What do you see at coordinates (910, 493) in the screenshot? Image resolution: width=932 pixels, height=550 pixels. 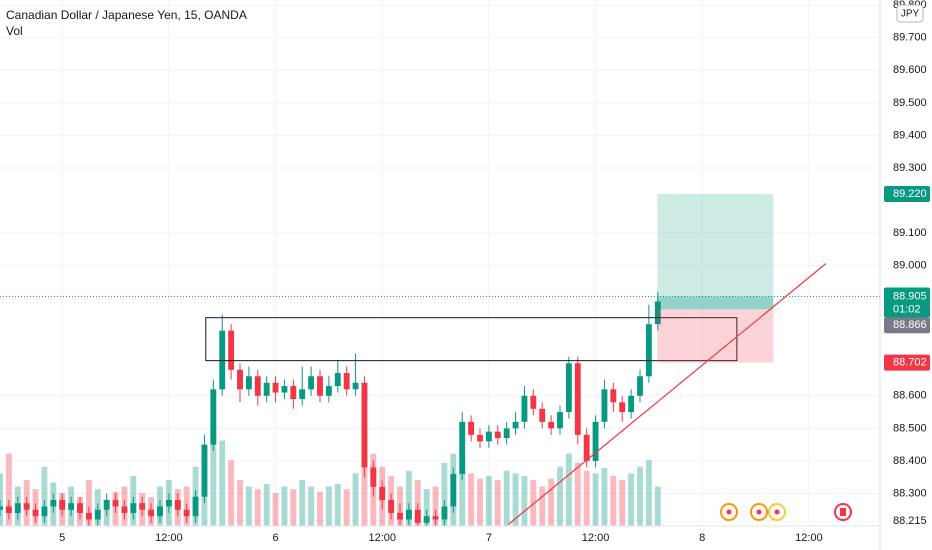 I see `y-tick-label: 88.300` at bounding box center [910, 493].